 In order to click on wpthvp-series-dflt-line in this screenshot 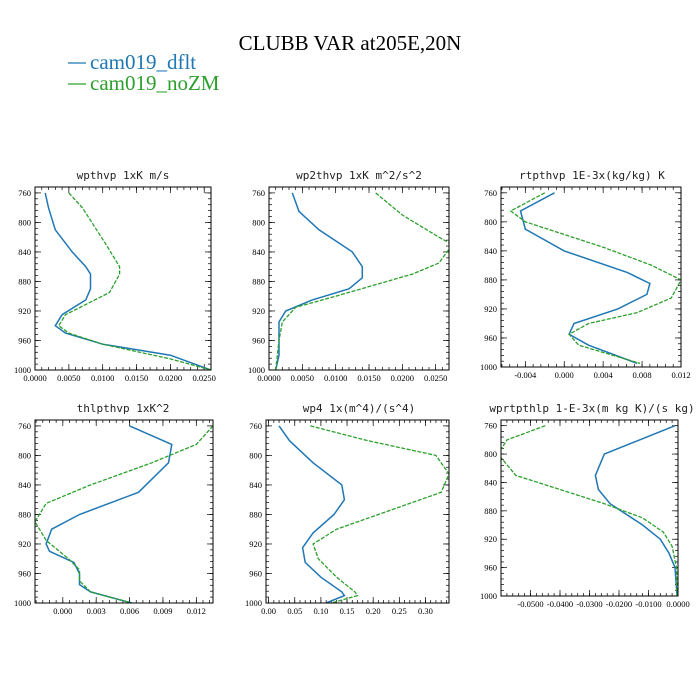, I will do `click(127, 281)`.